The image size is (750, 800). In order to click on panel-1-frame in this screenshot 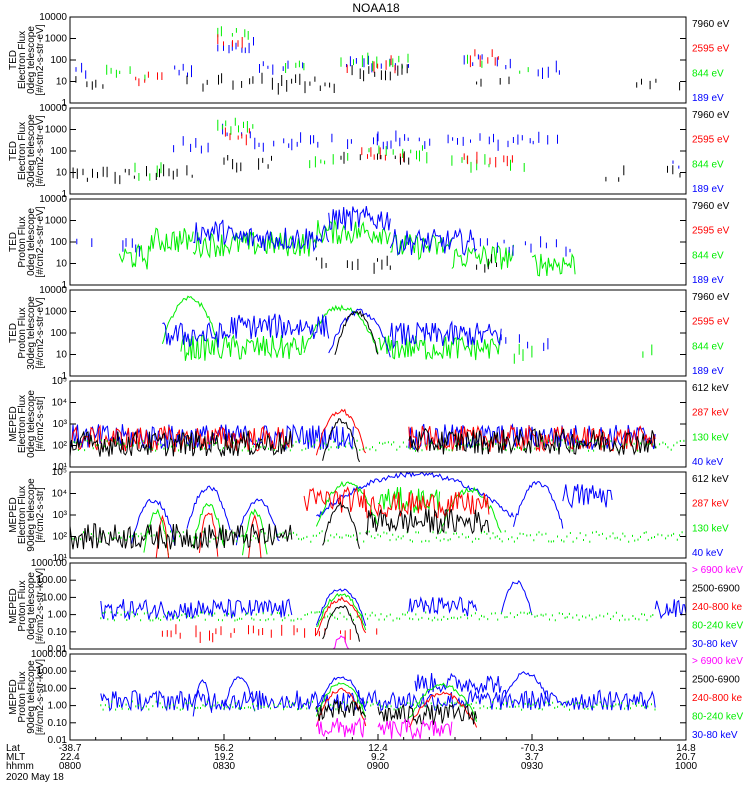, I will do `click(378, 60)`.